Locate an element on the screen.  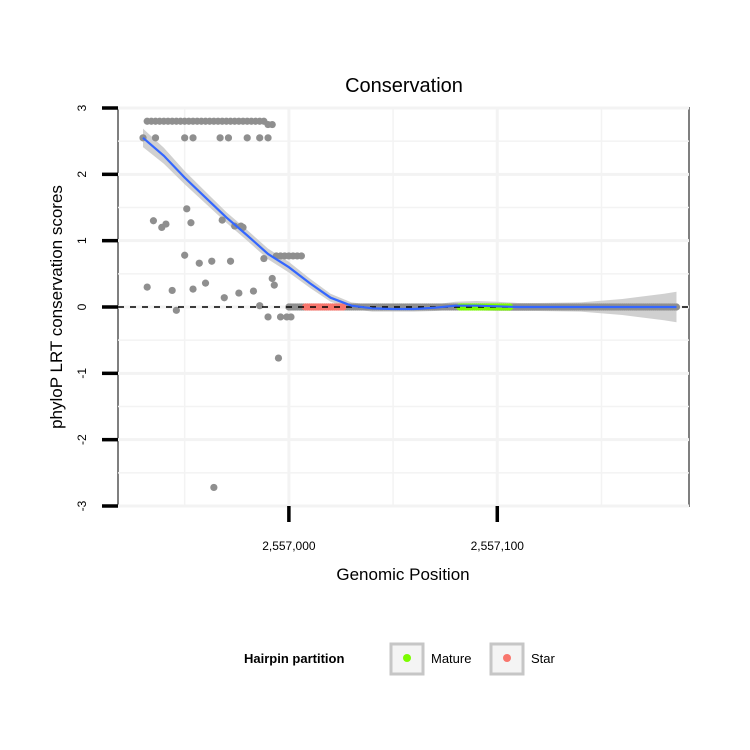
y-axis-ticks: -3 -2 -1 0 1 2 3 is located at coordinates (96, 307).